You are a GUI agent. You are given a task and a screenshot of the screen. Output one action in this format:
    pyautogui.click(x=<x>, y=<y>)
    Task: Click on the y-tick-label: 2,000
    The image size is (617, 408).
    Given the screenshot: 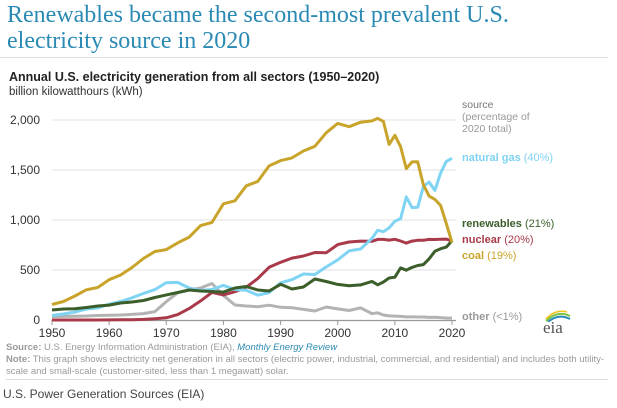 What is the action you would take?
    pyautogui.click(x=25, y=120)
    